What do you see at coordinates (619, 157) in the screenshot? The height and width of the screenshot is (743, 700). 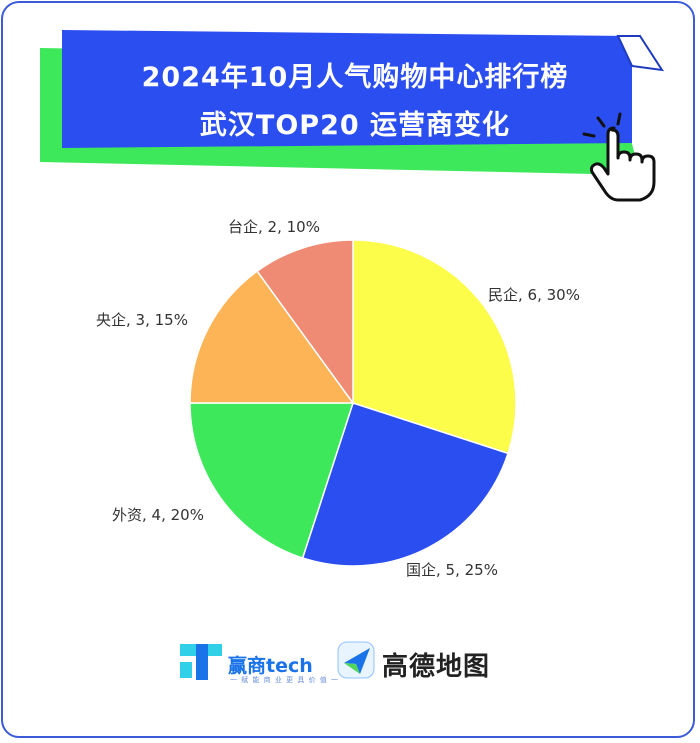 I see `pointer-hand-icon` at bounding box center [619, 157].